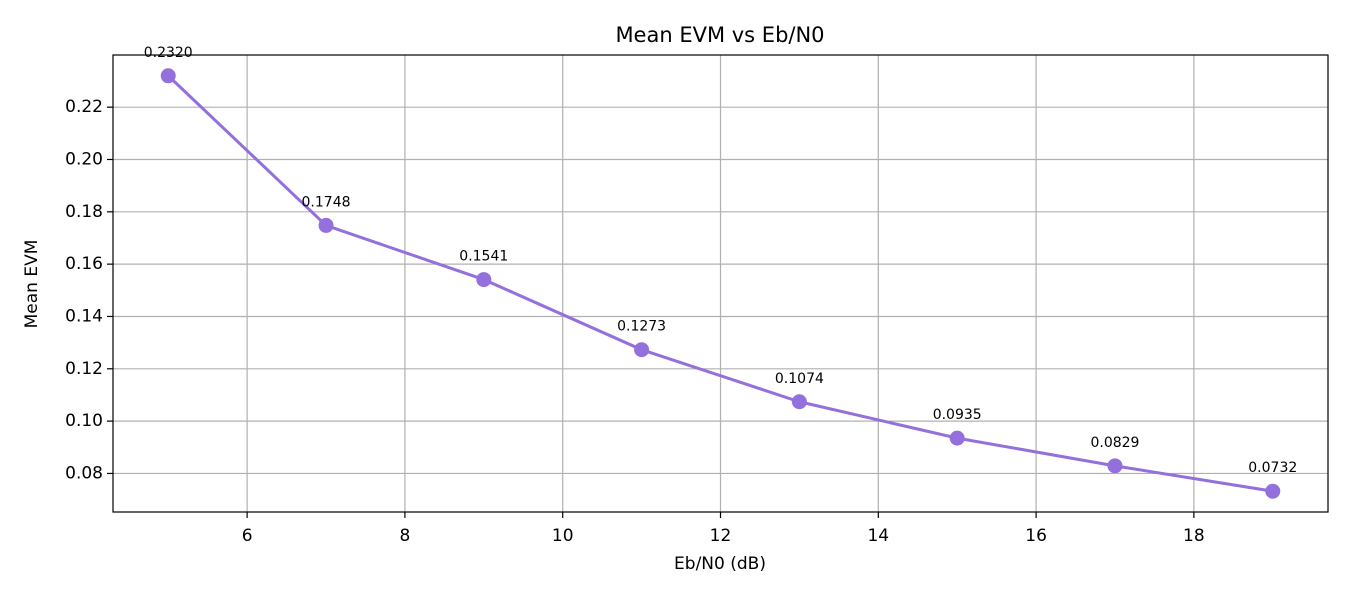  I want to click on x-tick-label: 16, so click(1036, 536).